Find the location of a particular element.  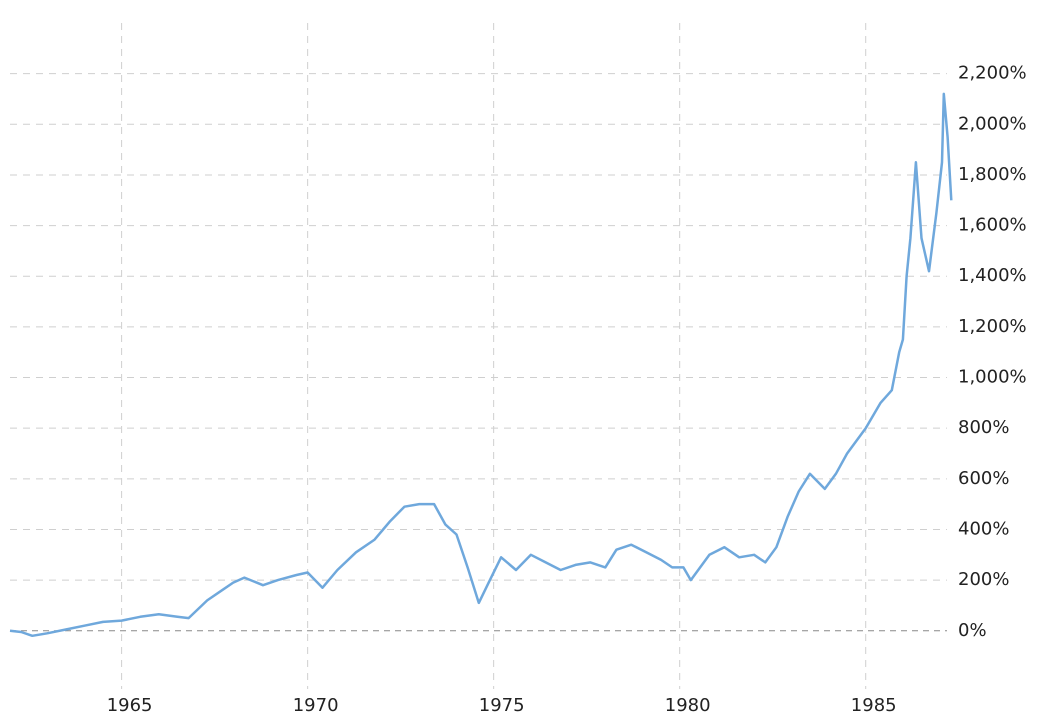

x-tick-label: 1975 is located at coordinates (502, 705).